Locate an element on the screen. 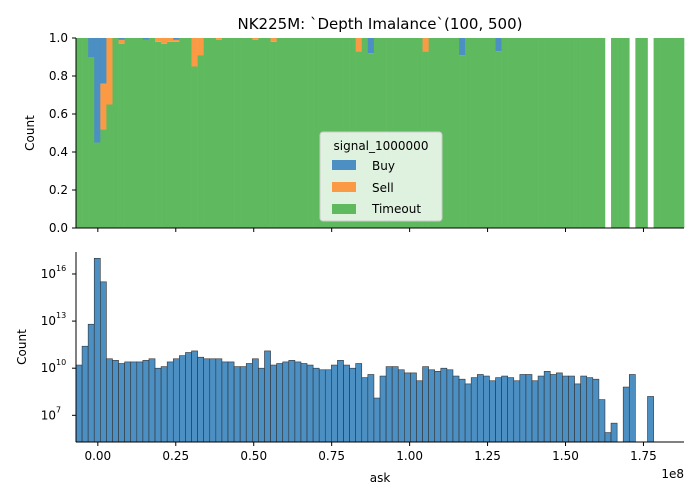 The height and width of the screenshot is (500, 700). bottom-x-tick-label: 0.75 is located at coordinates (331, 456).